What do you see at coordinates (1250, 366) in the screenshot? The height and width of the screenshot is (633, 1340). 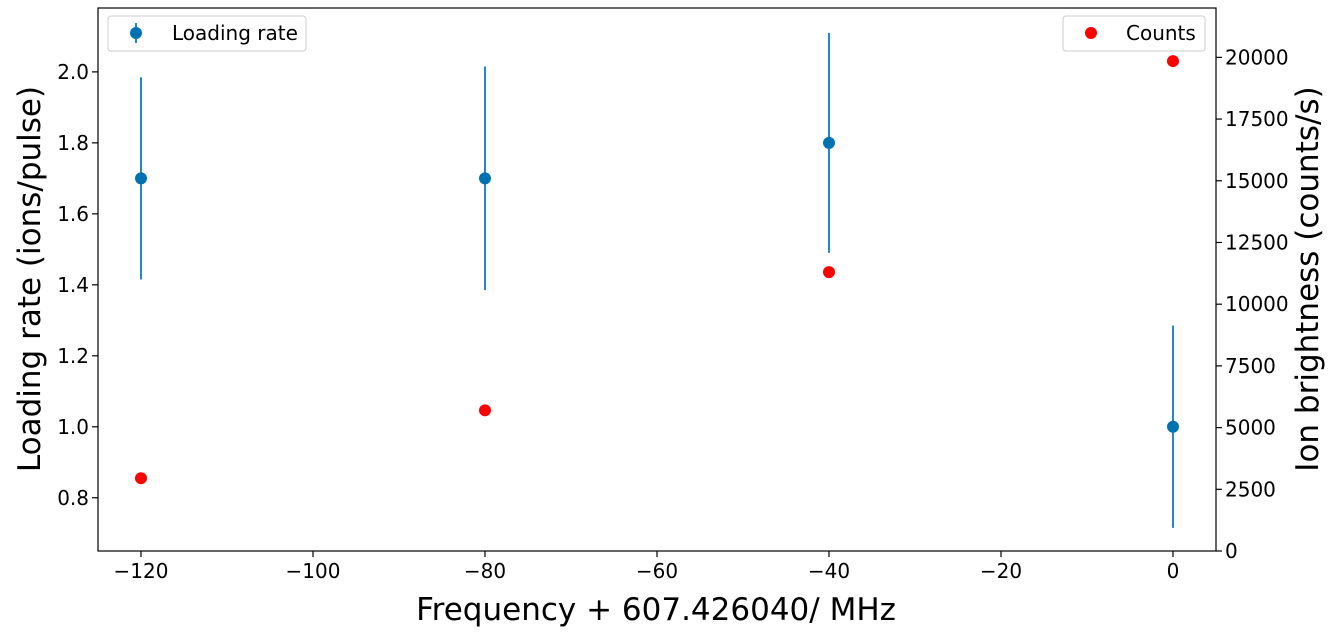 I see `y2-tick-label: 7500` at bounding box center [1250, 366].